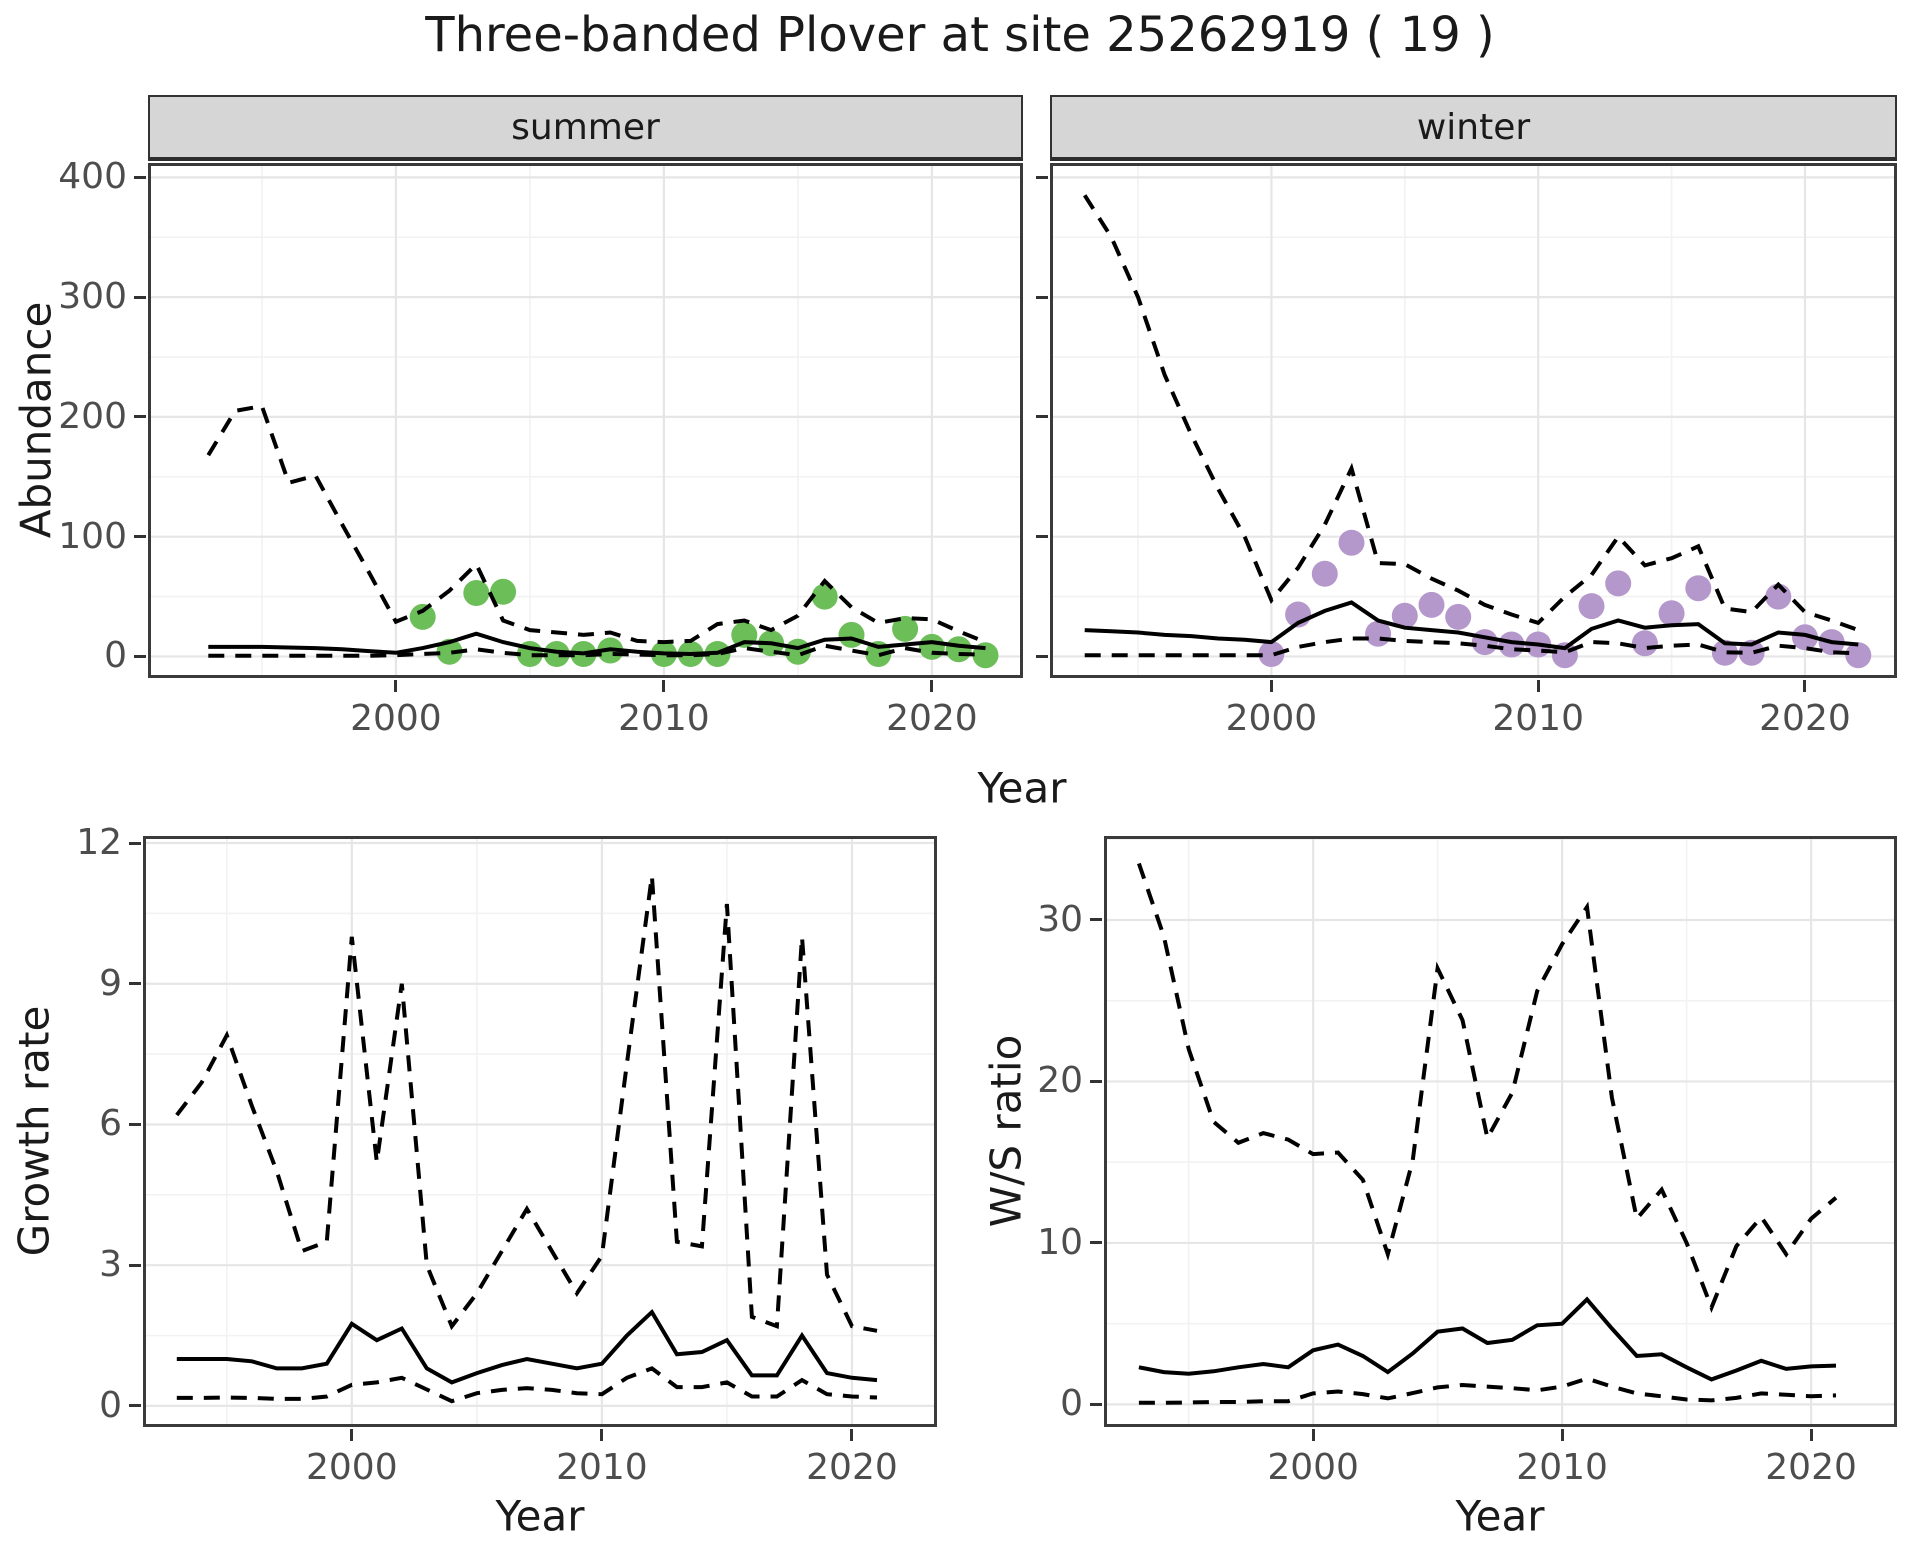 This screenshot has width=1920, height=1560. Describe the element at coordinates (540, 1516) in the screenshot. I see `x-axis-title-year-growth: Year` at that location.